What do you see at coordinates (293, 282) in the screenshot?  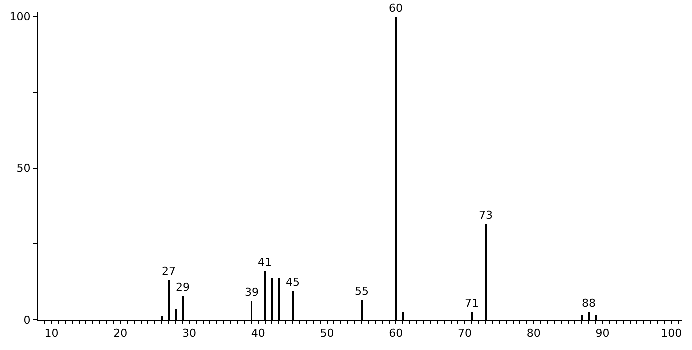 I see `annotation: 45` at bounding box center [293, 282].